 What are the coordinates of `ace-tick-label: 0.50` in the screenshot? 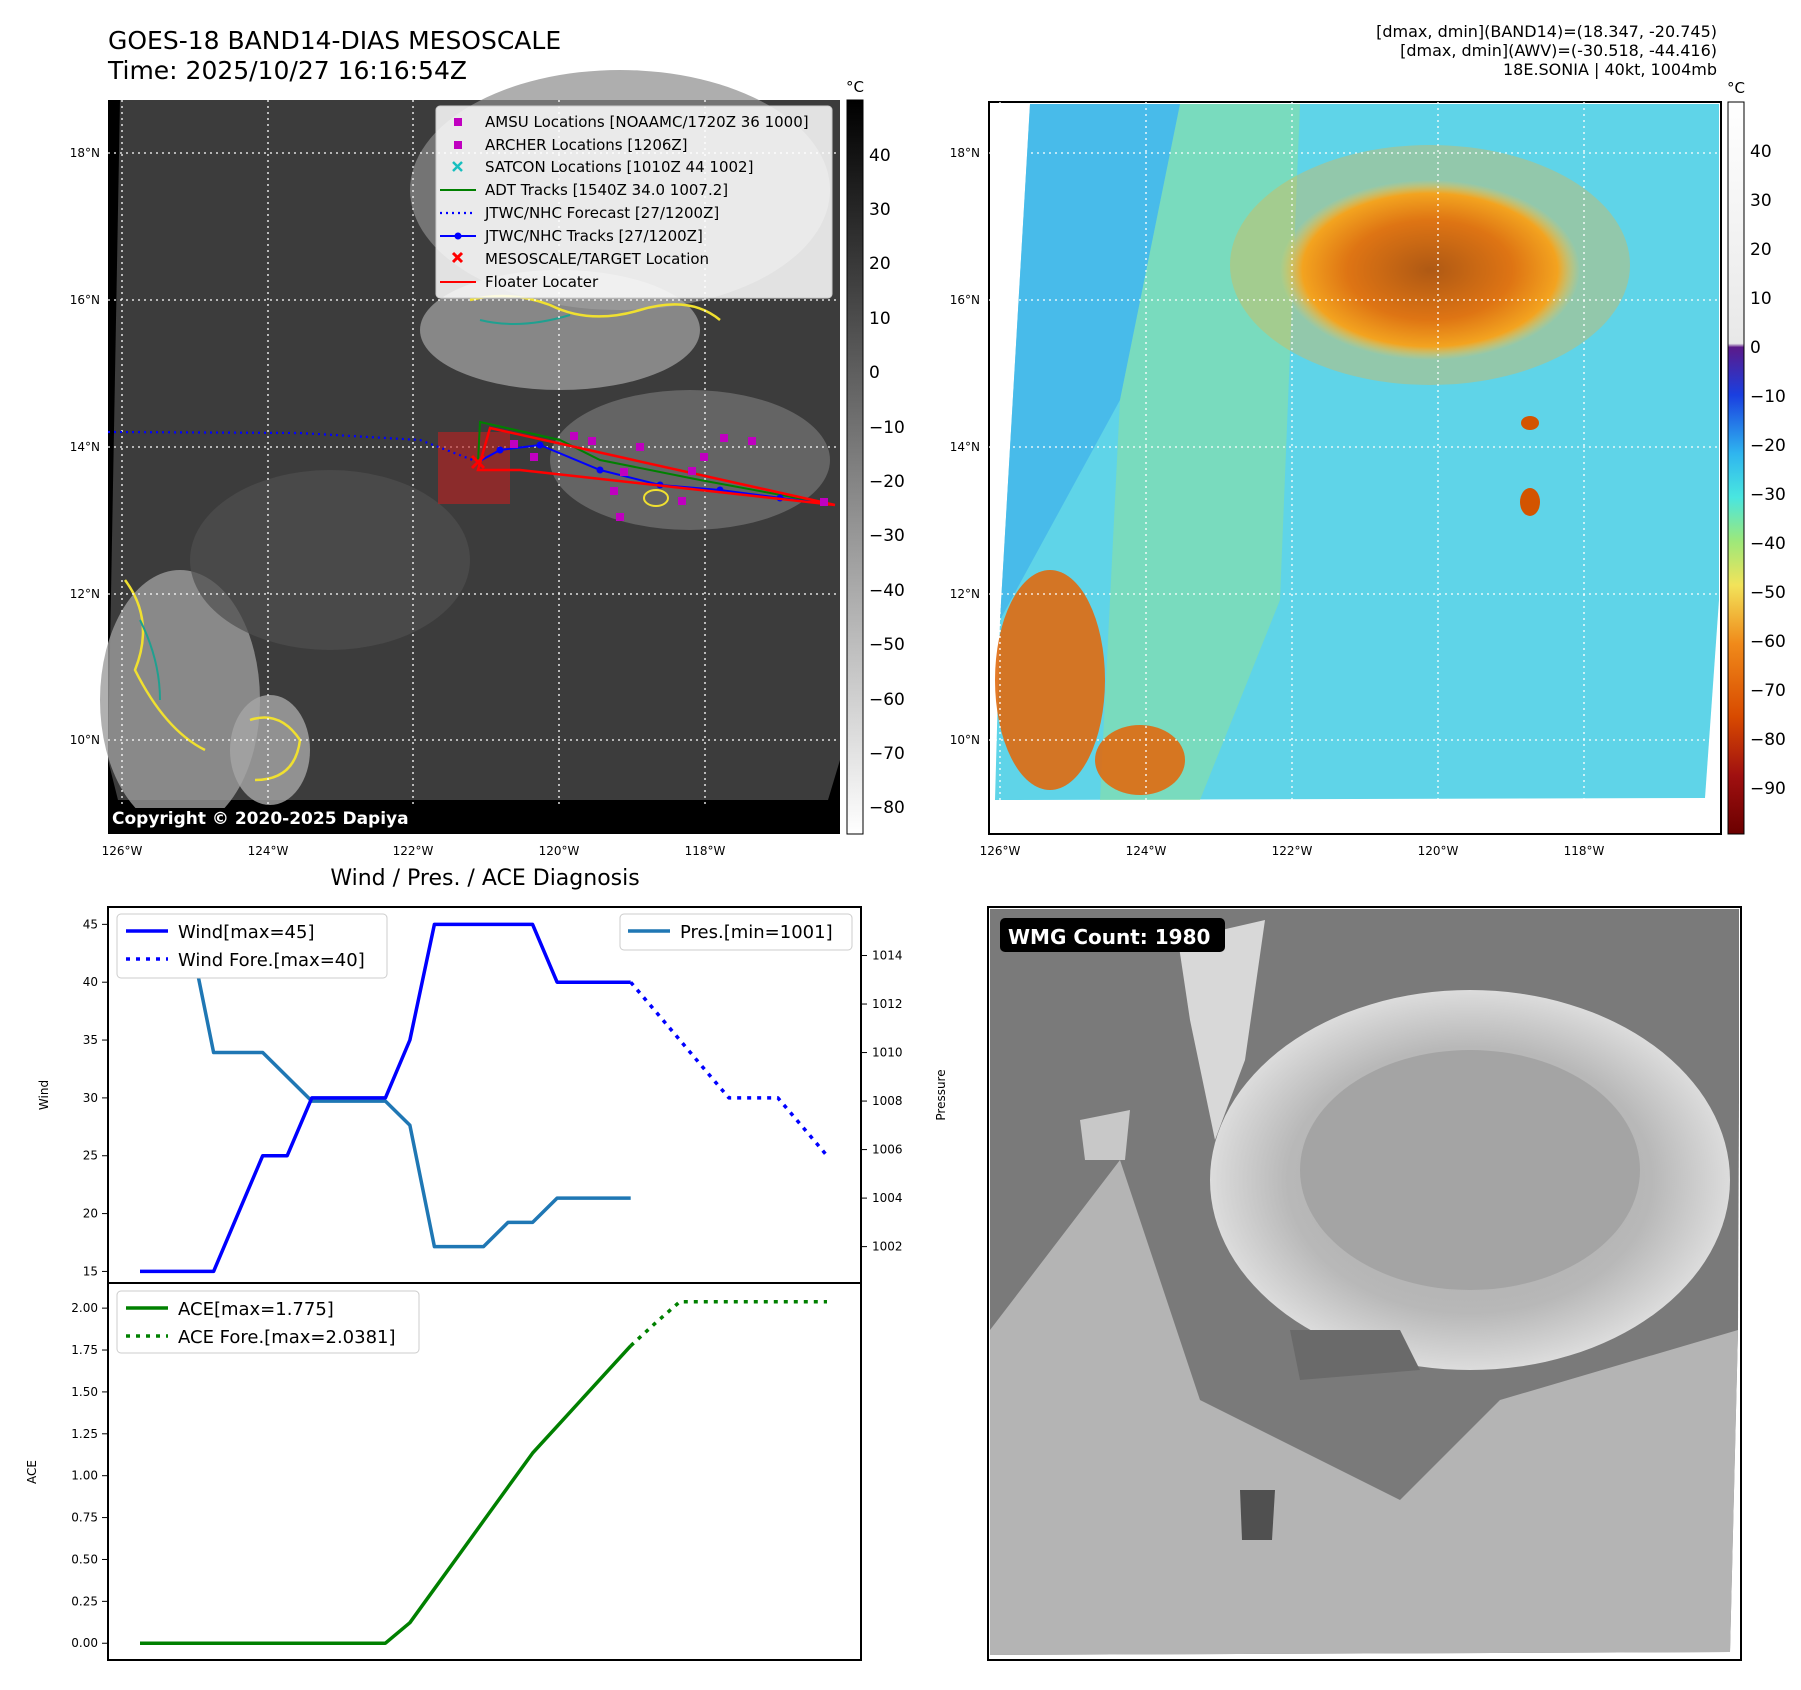 It's located at (84, 1559).